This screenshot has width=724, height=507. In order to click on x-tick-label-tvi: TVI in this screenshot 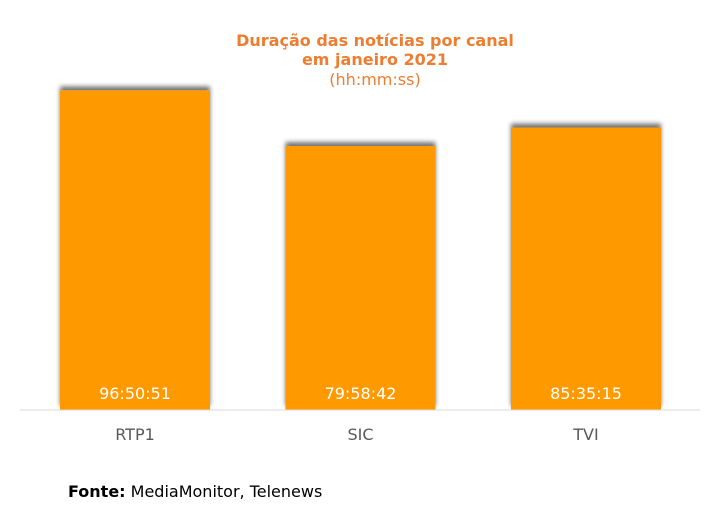, I will do `click(585, 434)`.